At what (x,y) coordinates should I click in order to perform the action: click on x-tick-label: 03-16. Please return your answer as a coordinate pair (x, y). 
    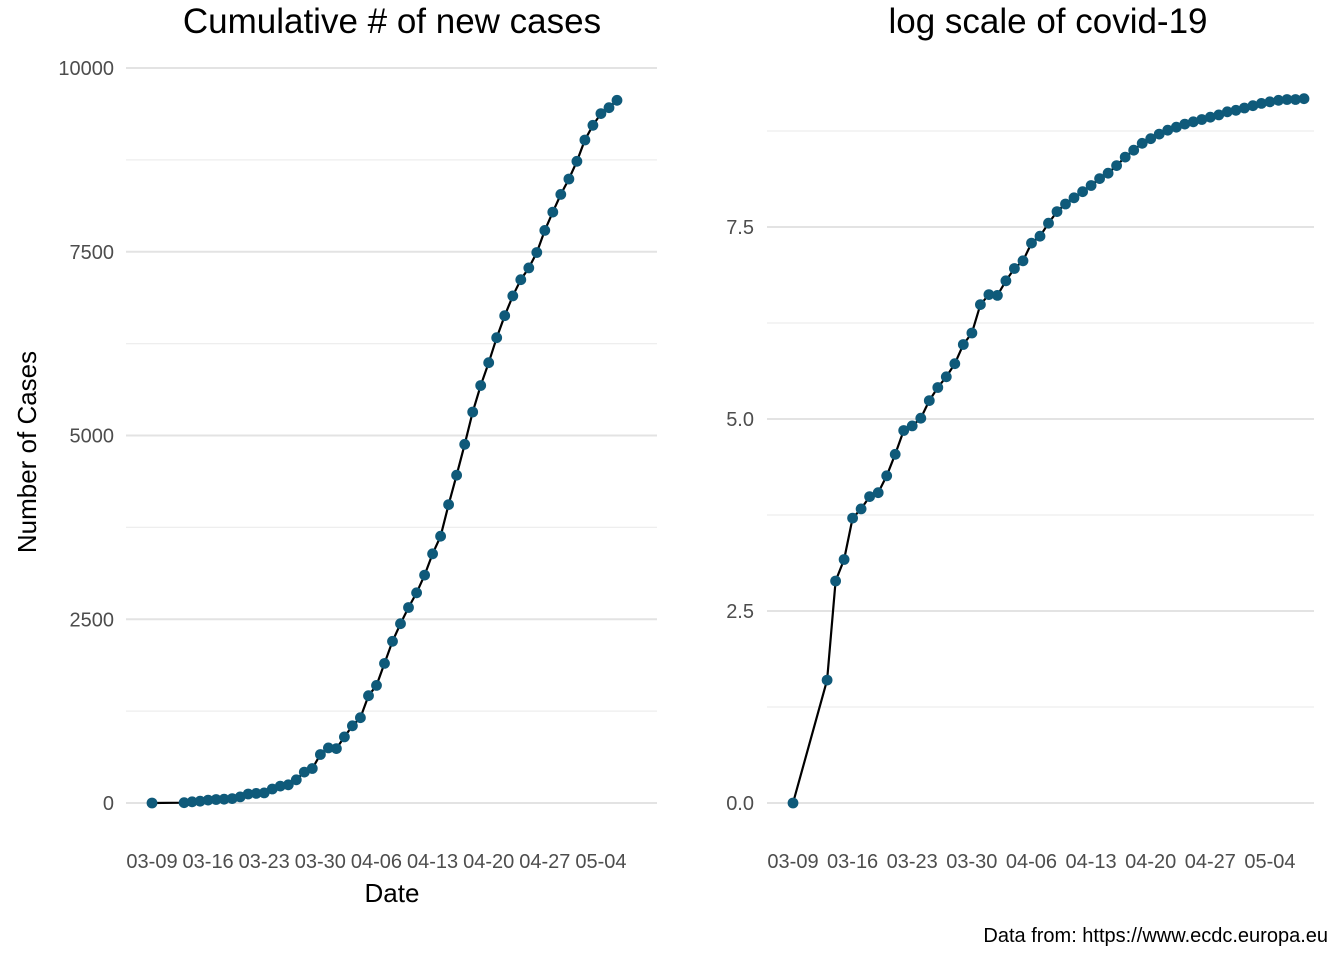
    Looking at the image, I should click on (208, 862).